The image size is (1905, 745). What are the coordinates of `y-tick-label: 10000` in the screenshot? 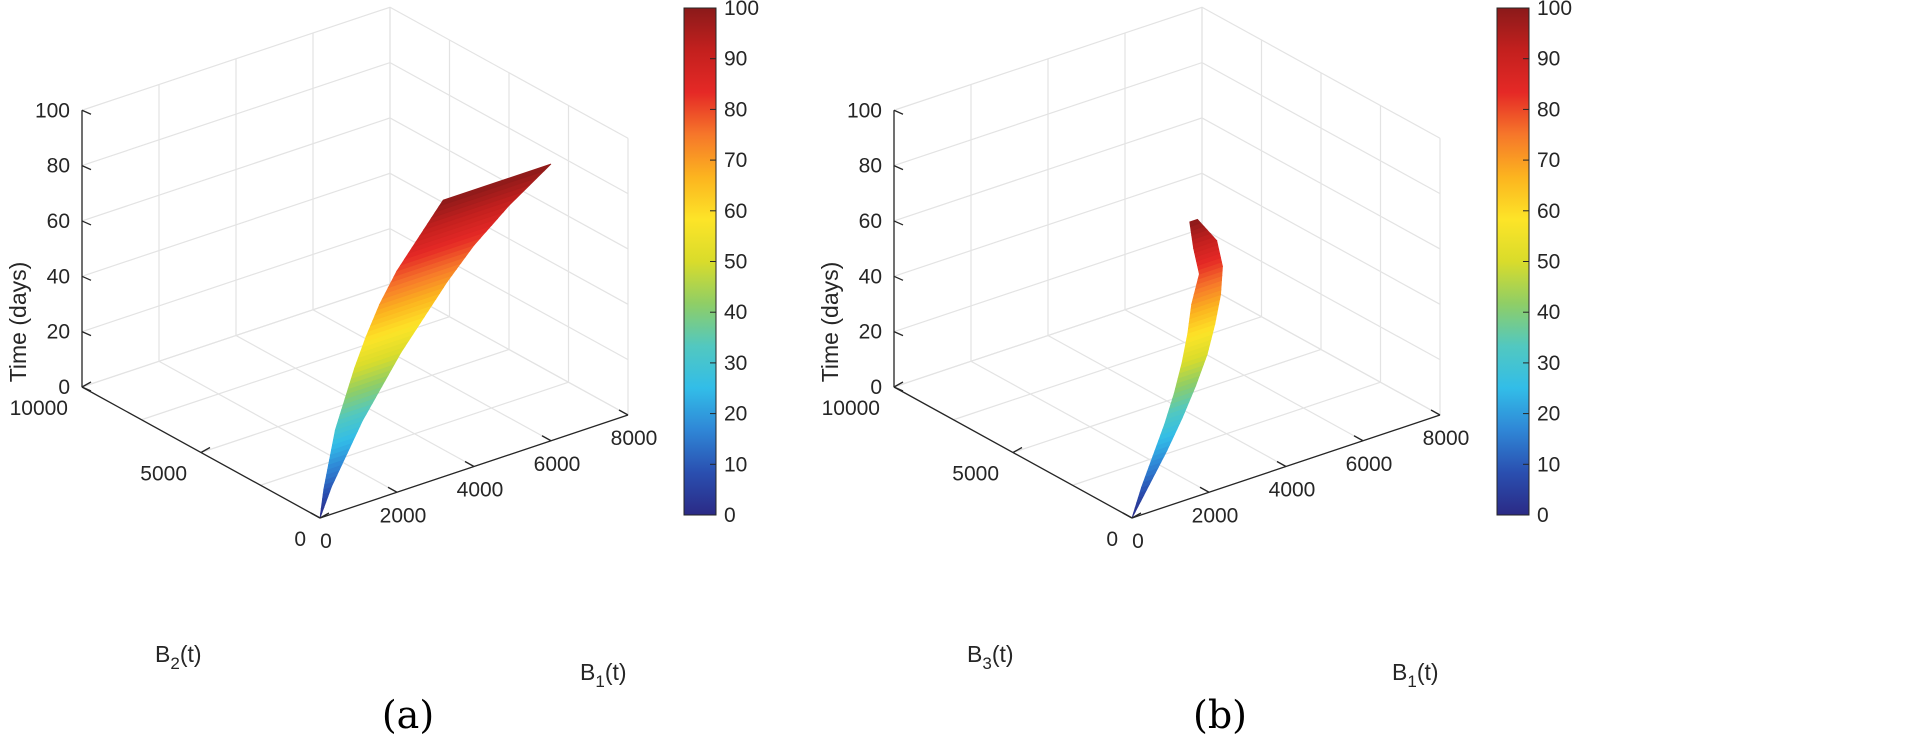 It's located at (39, 408).